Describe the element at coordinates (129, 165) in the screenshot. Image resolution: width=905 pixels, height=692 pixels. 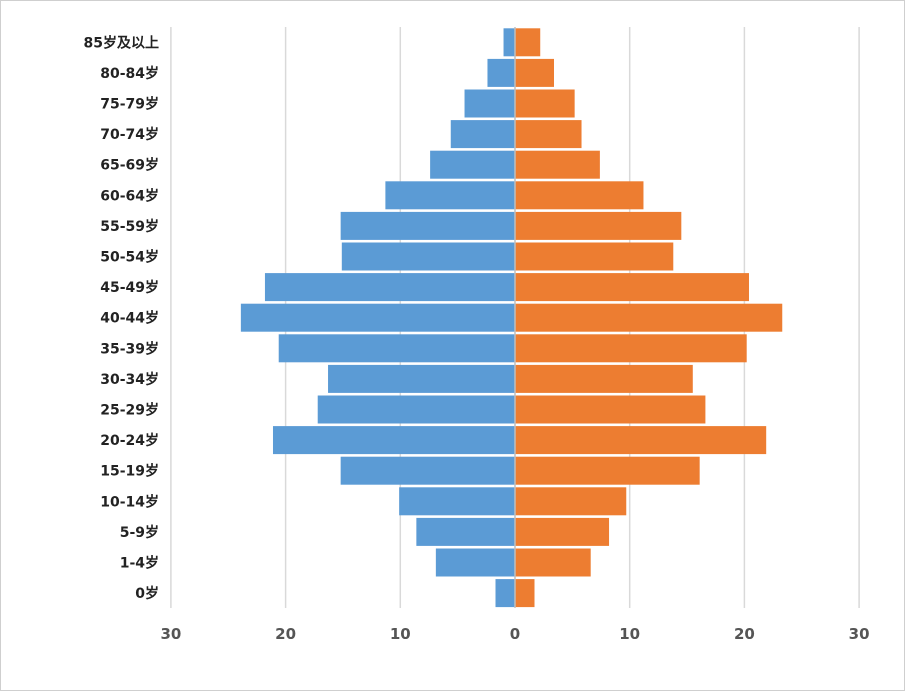
I see `category-label: 65-69岁` at that location.